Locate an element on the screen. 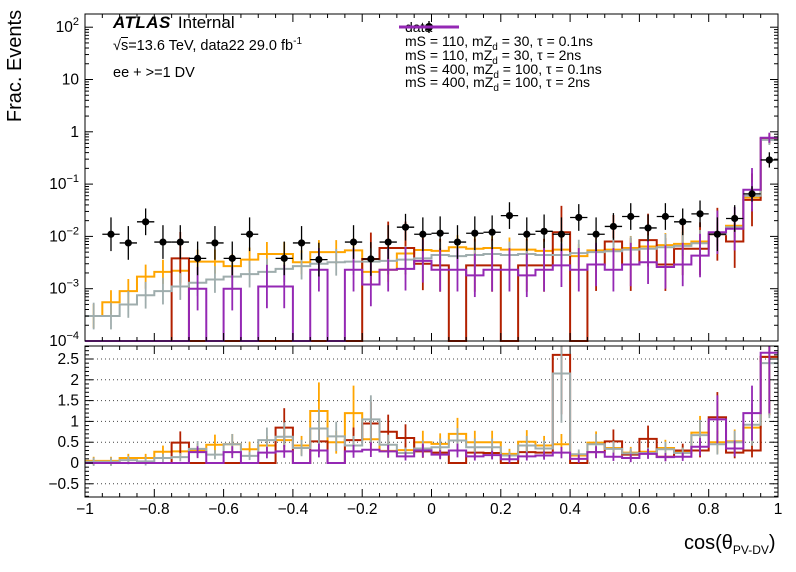  x-tick-label: 0.6 is located at coordinates (640, 509).